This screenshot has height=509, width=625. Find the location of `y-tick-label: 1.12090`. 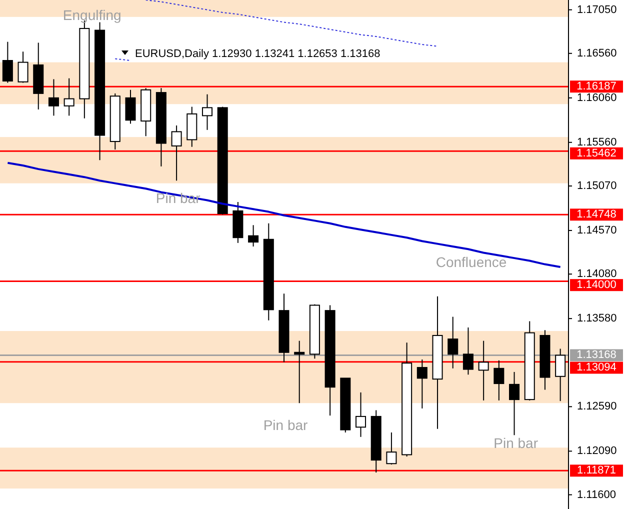

y-tick-label: 1.12090 is located at coordinates (597, 451).